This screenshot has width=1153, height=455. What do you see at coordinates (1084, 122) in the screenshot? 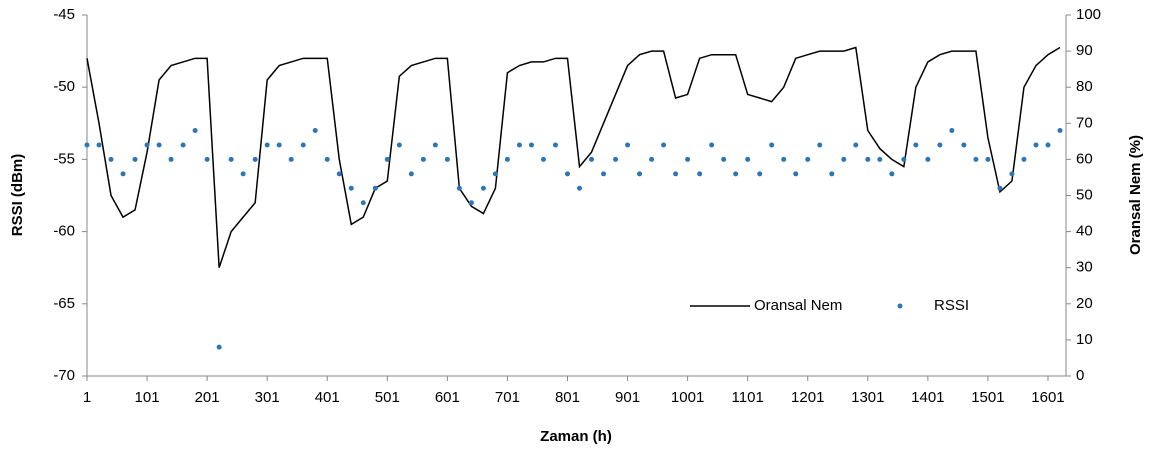
I see `y2-tick-label: 70` at bounding box center [1084, 122].